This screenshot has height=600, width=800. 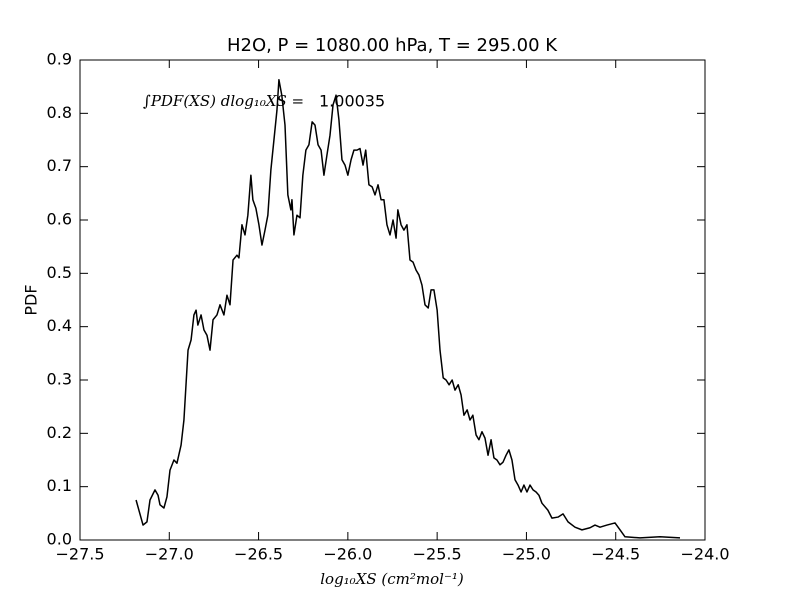 What do you see at coordinates (392, 45) in the screenshot?
I see `chart-title: H2O, P = 1080.00 hPa, T = 295.00 K` at bounding box center [392, 45].